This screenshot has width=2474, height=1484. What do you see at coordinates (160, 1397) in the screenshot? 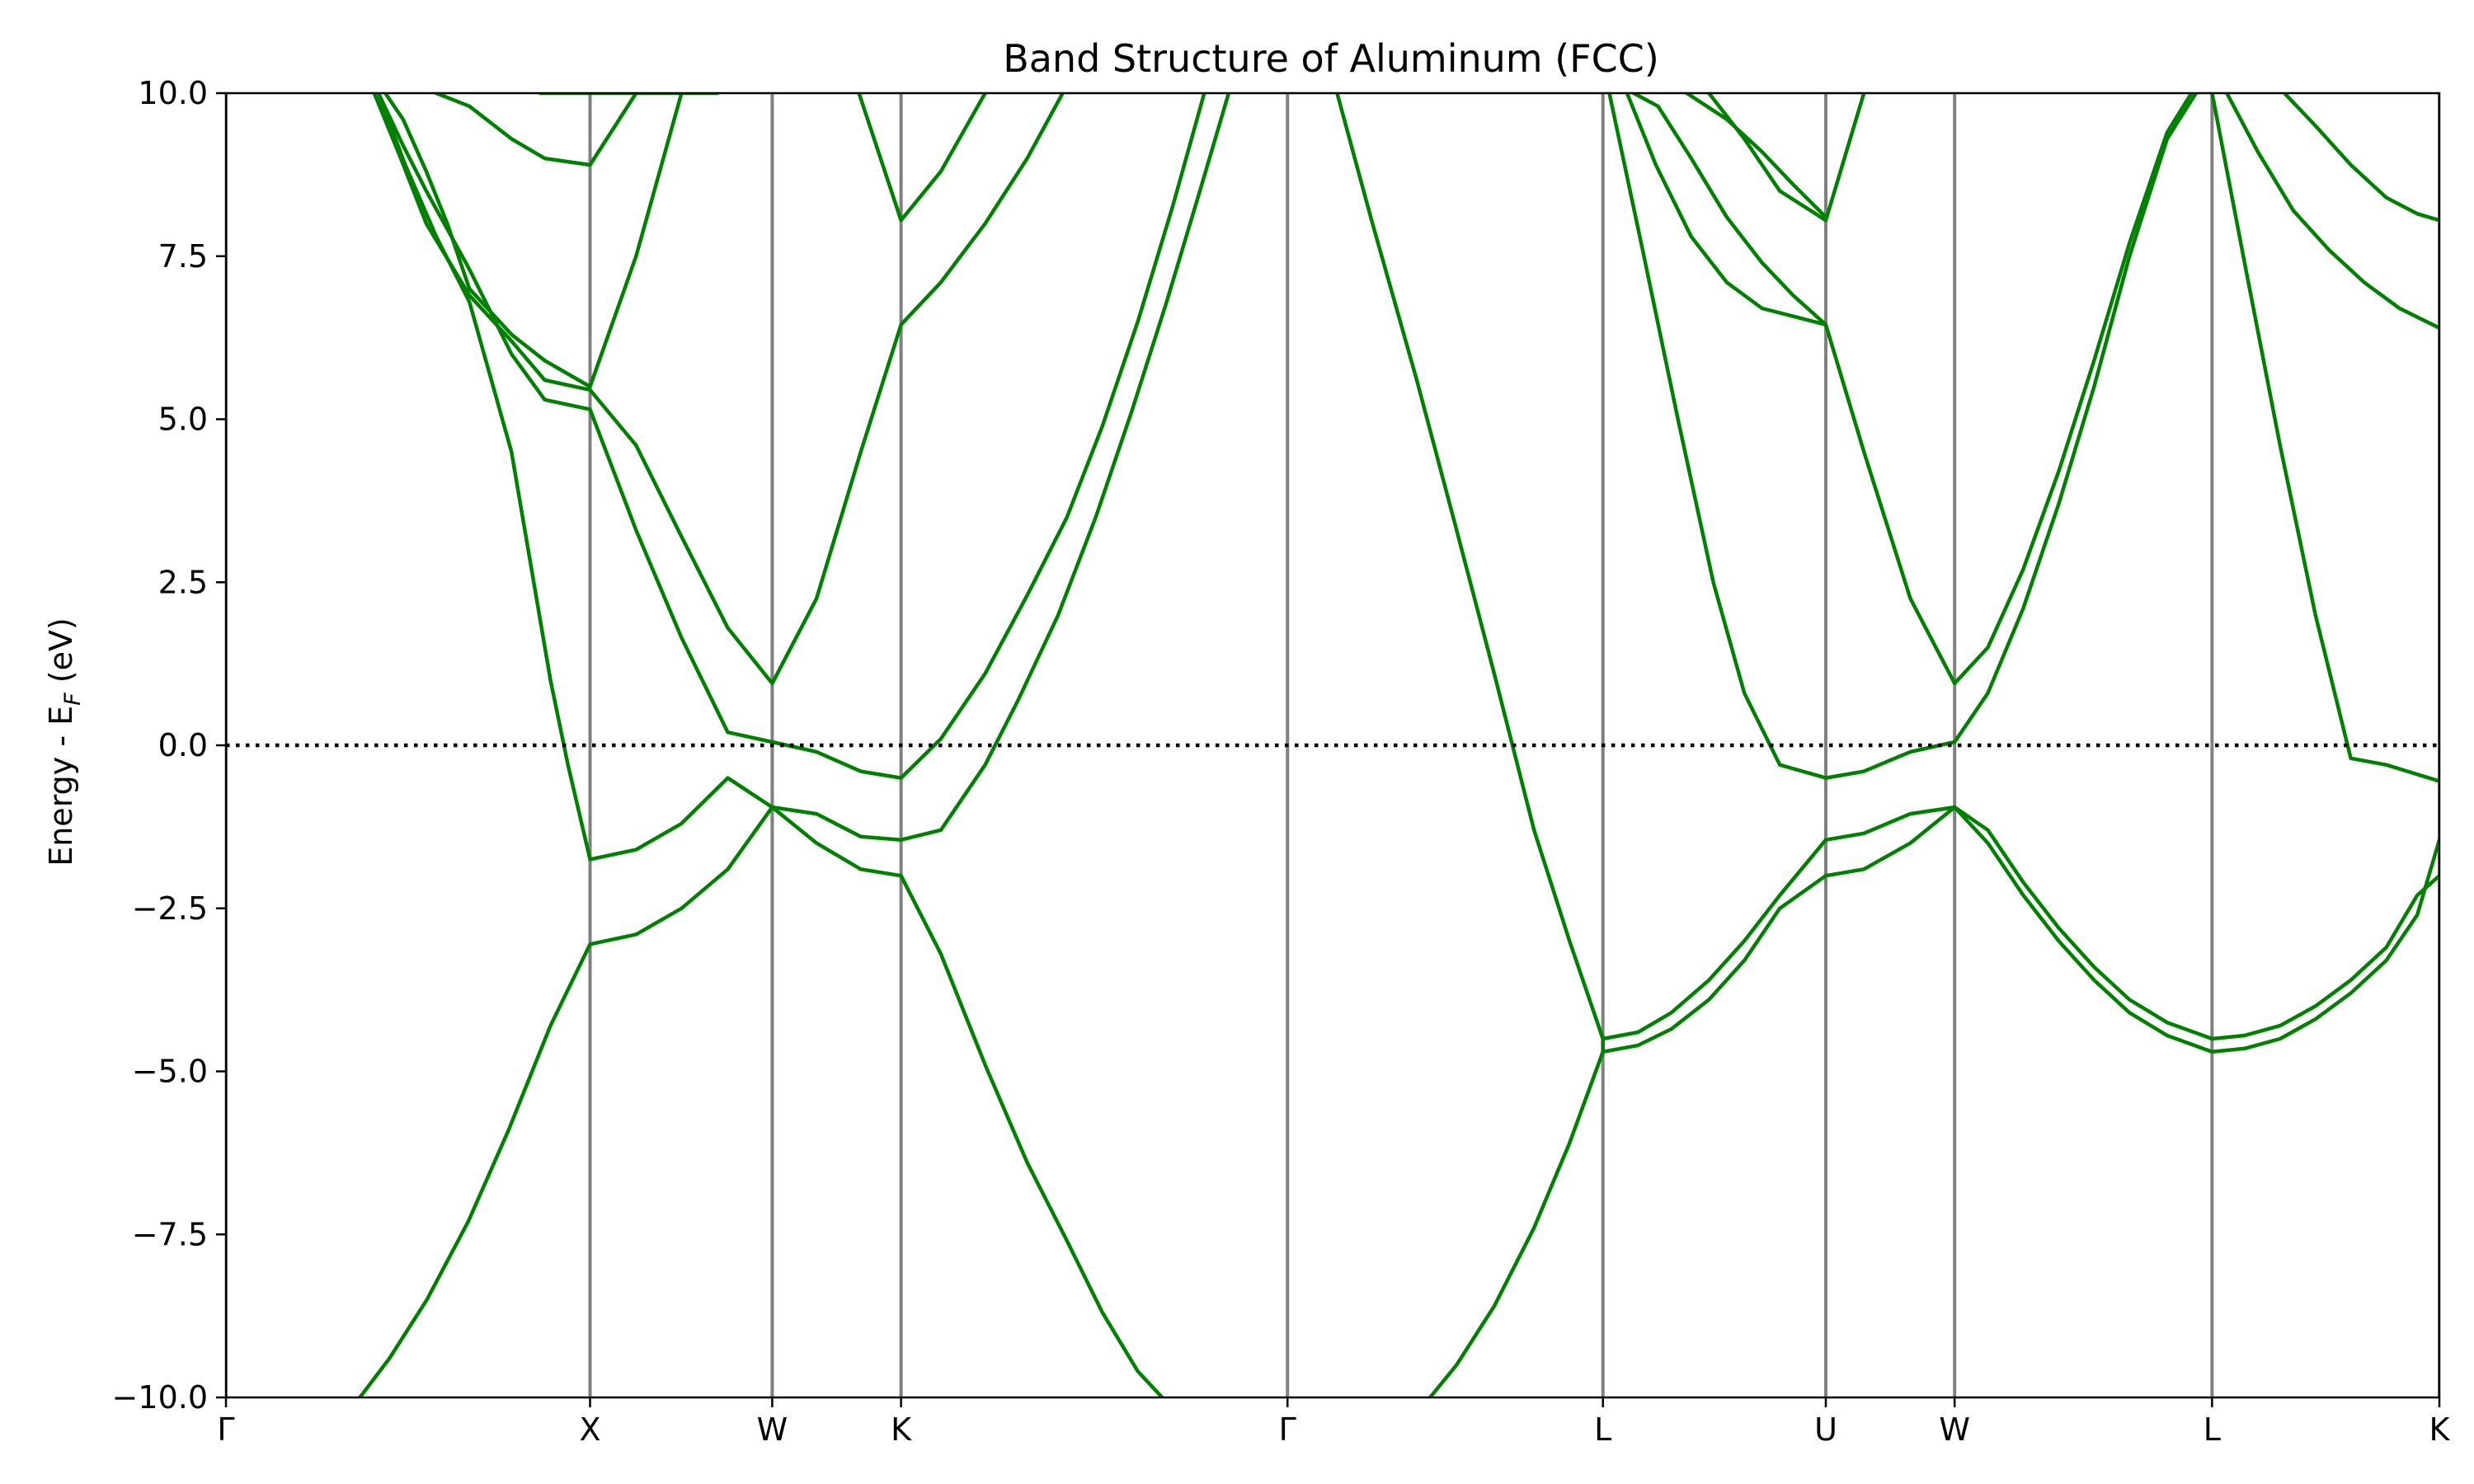
I see `y-tick-label-0: −10.0` at bounding box center [160, 1397].